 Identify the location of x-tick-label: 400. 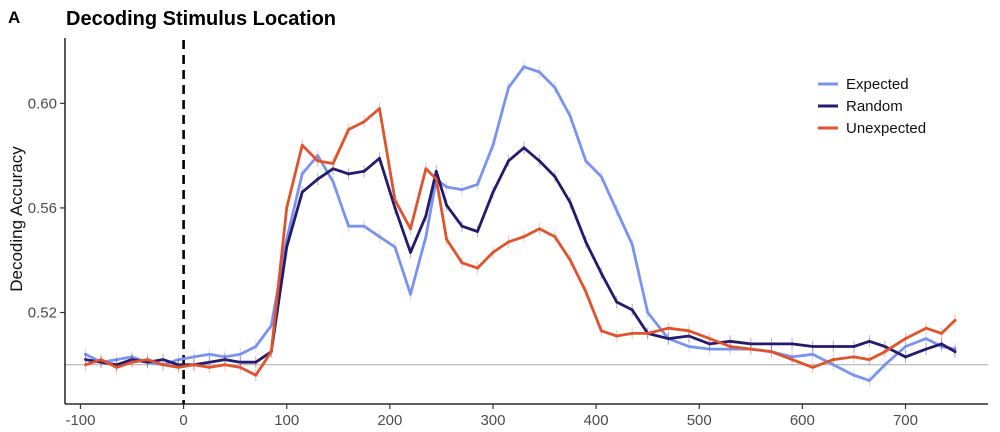
(596, 420).